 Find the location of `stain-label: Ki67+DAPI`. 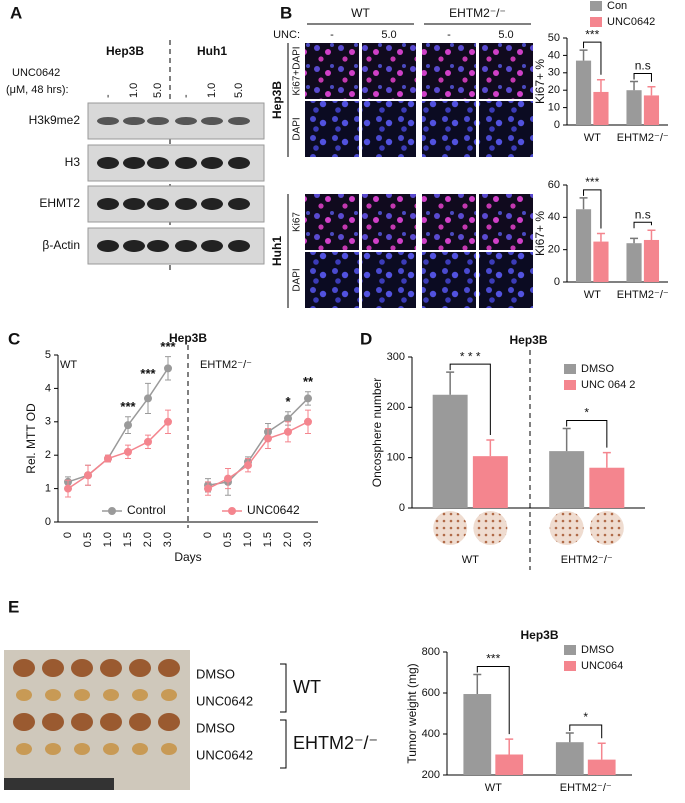

stain-label: Ki67+DAPI is located at coordinates (297, 70).